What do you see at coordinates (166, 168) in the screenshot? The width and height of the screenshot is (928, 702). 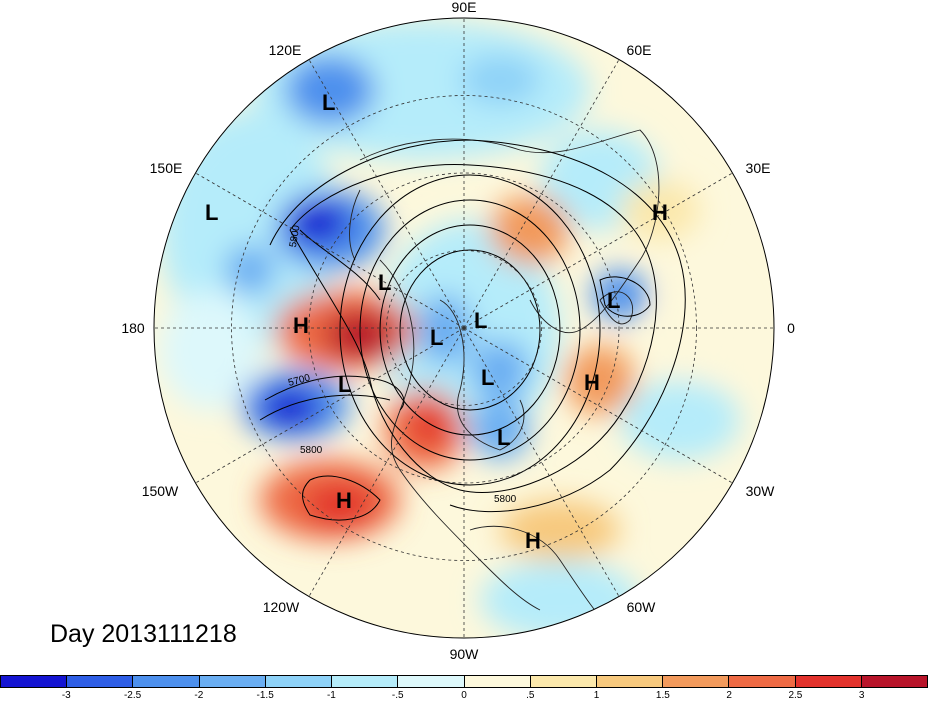 I see `longitude-label: 150E` at bounding box center [166, 168].